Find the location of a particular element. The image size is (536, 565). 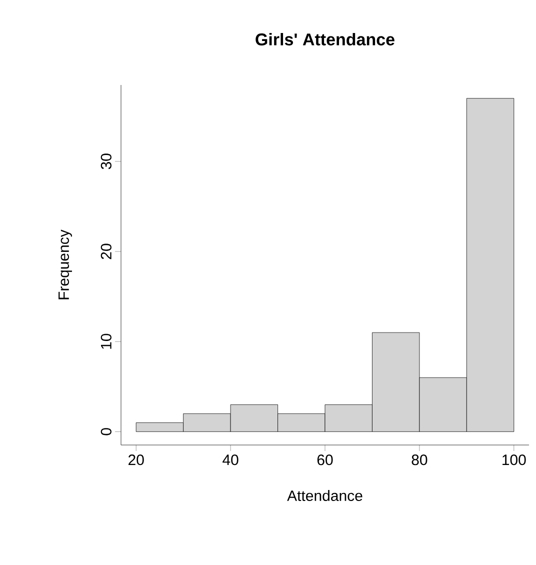

x-tick-label: 20 is located at coordinates (136, 460).